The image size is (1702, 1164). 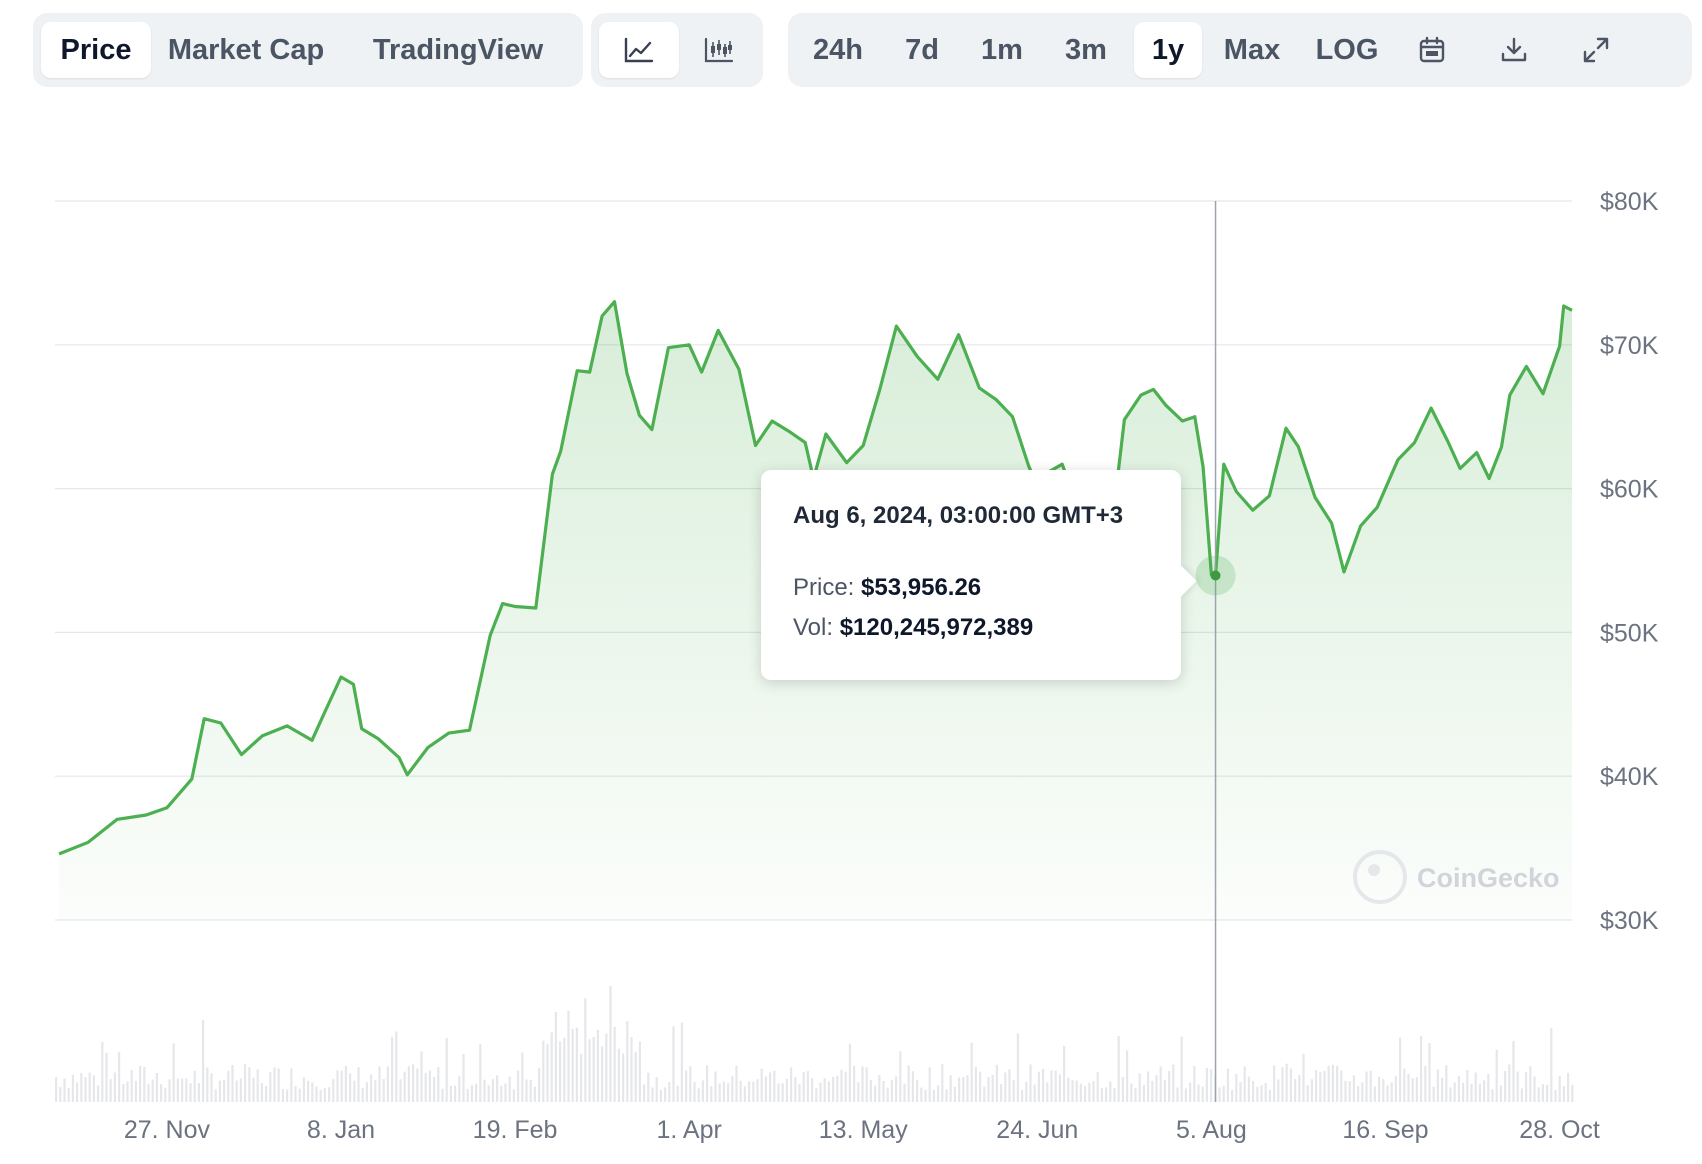 I want to click on tab-price: Price, so click(x=96, y=50).